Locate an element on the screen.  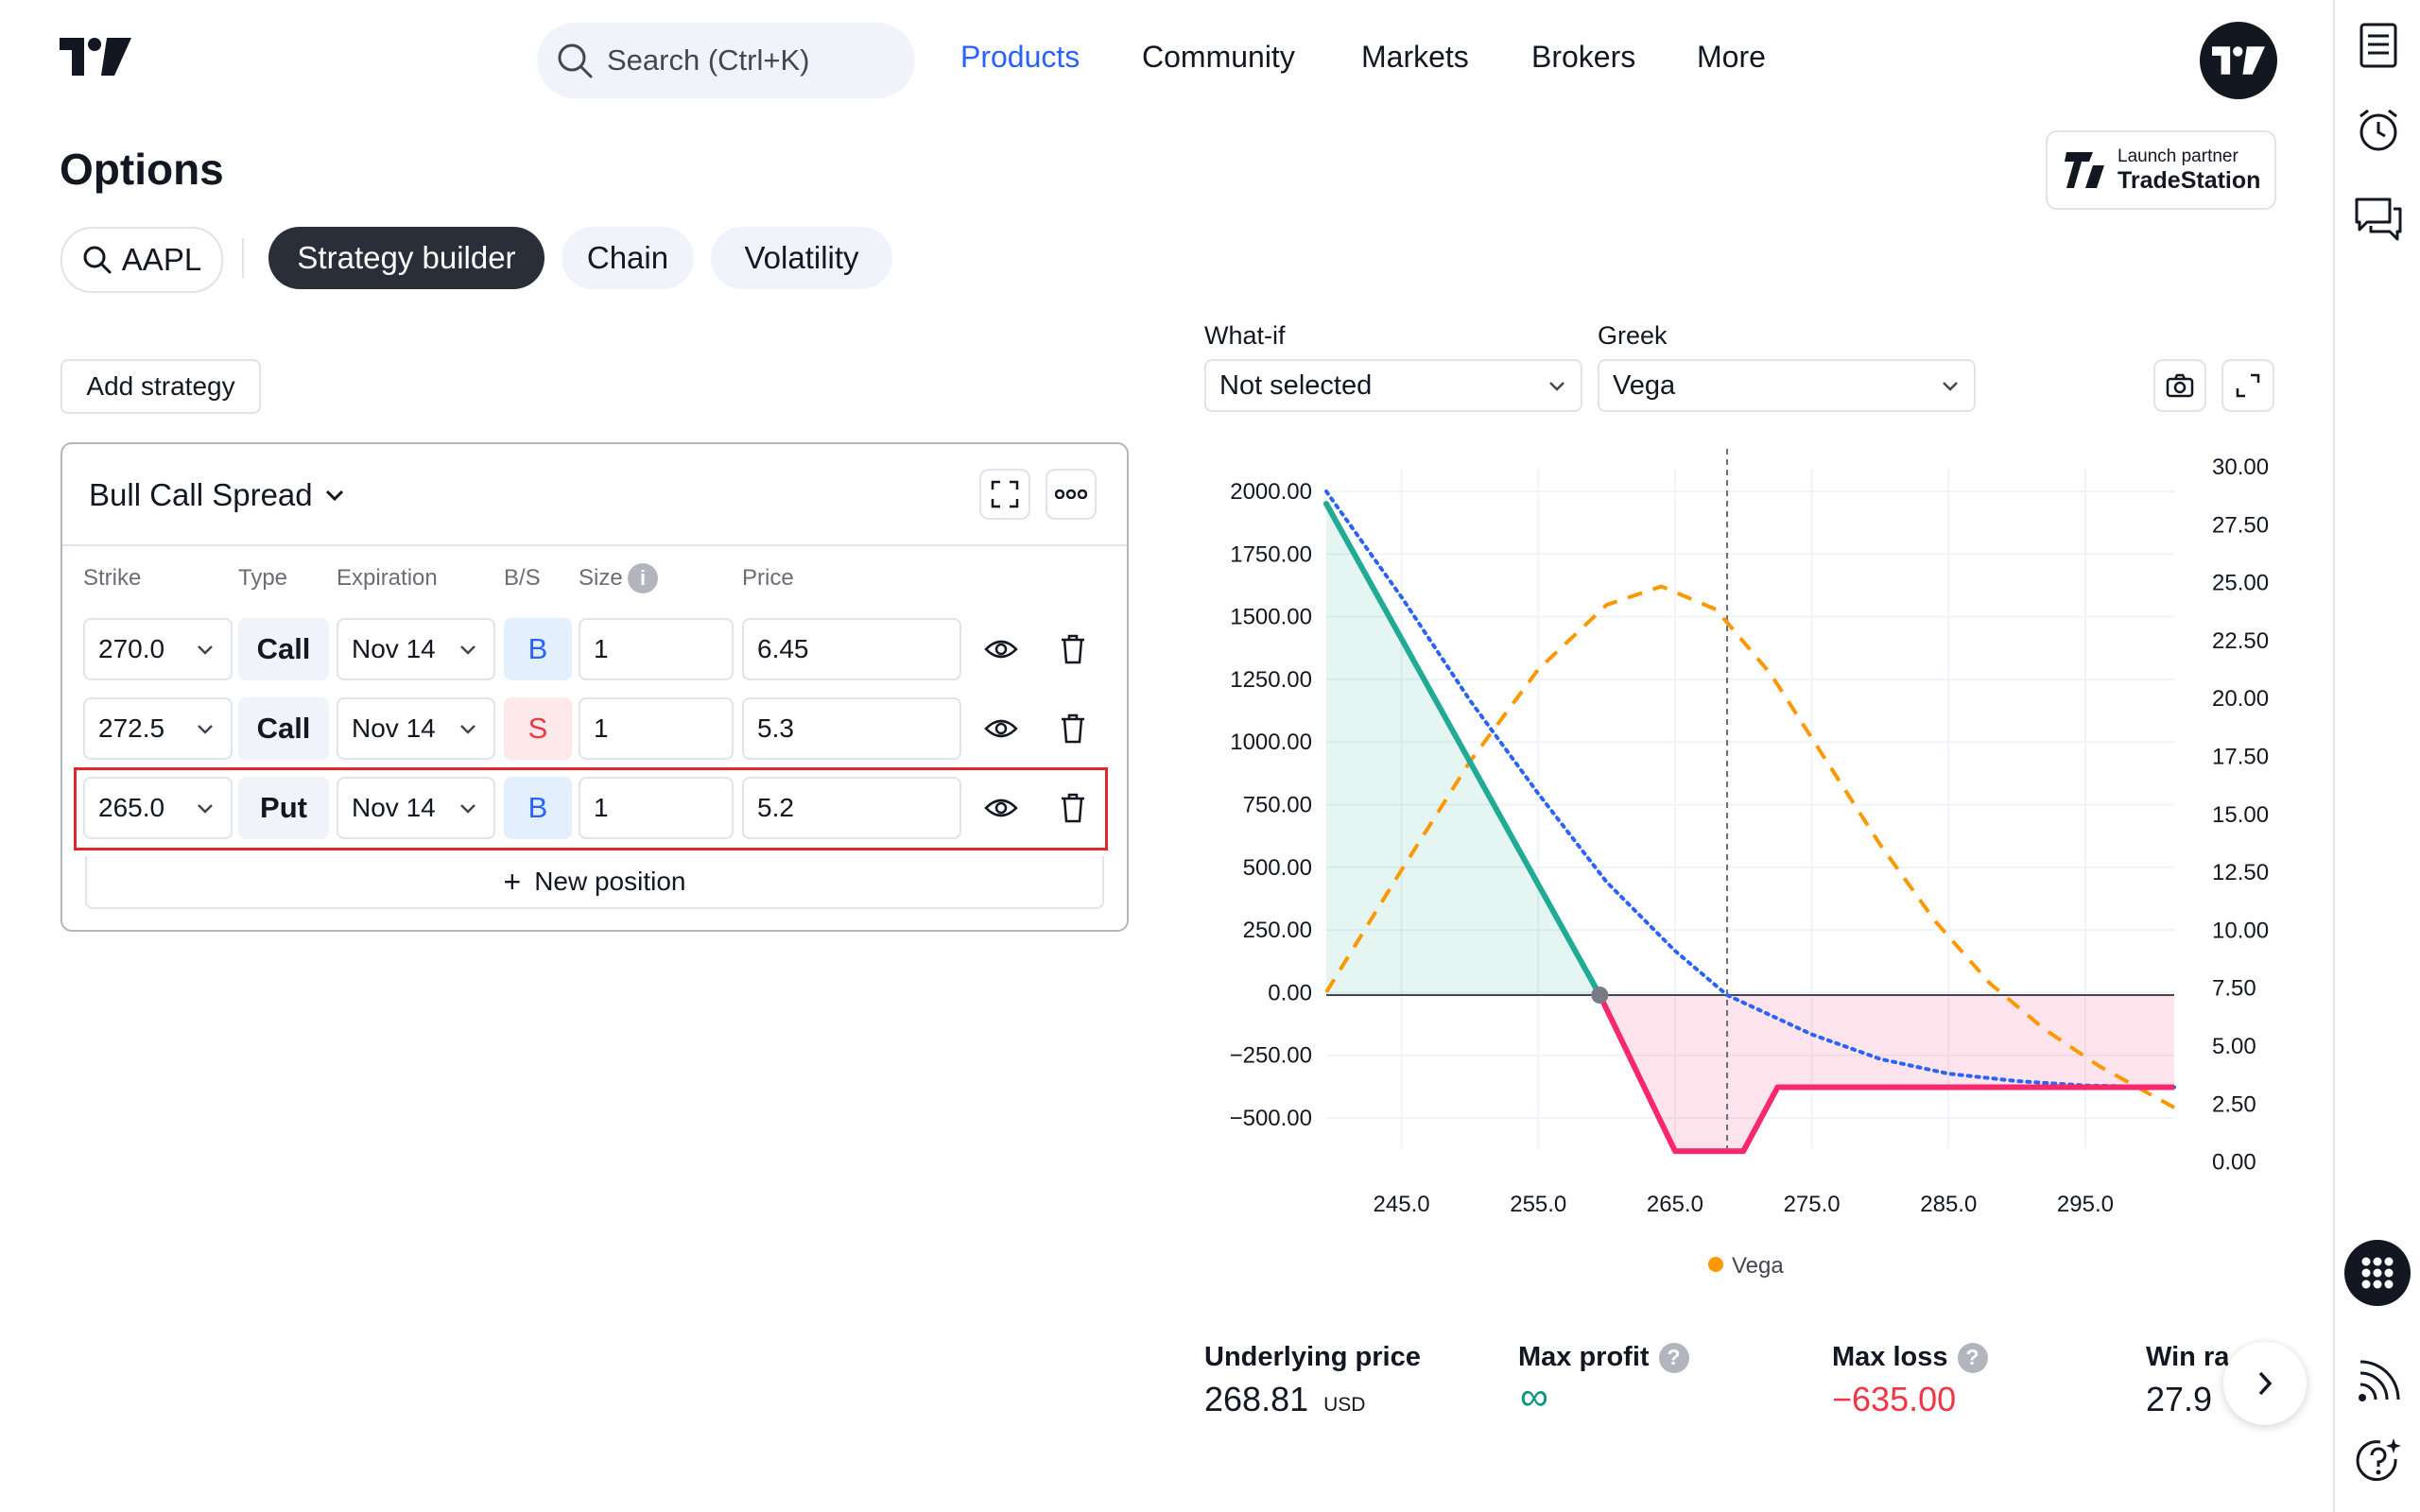
whatif-label: What-if is located at coordinates (1245, 335).